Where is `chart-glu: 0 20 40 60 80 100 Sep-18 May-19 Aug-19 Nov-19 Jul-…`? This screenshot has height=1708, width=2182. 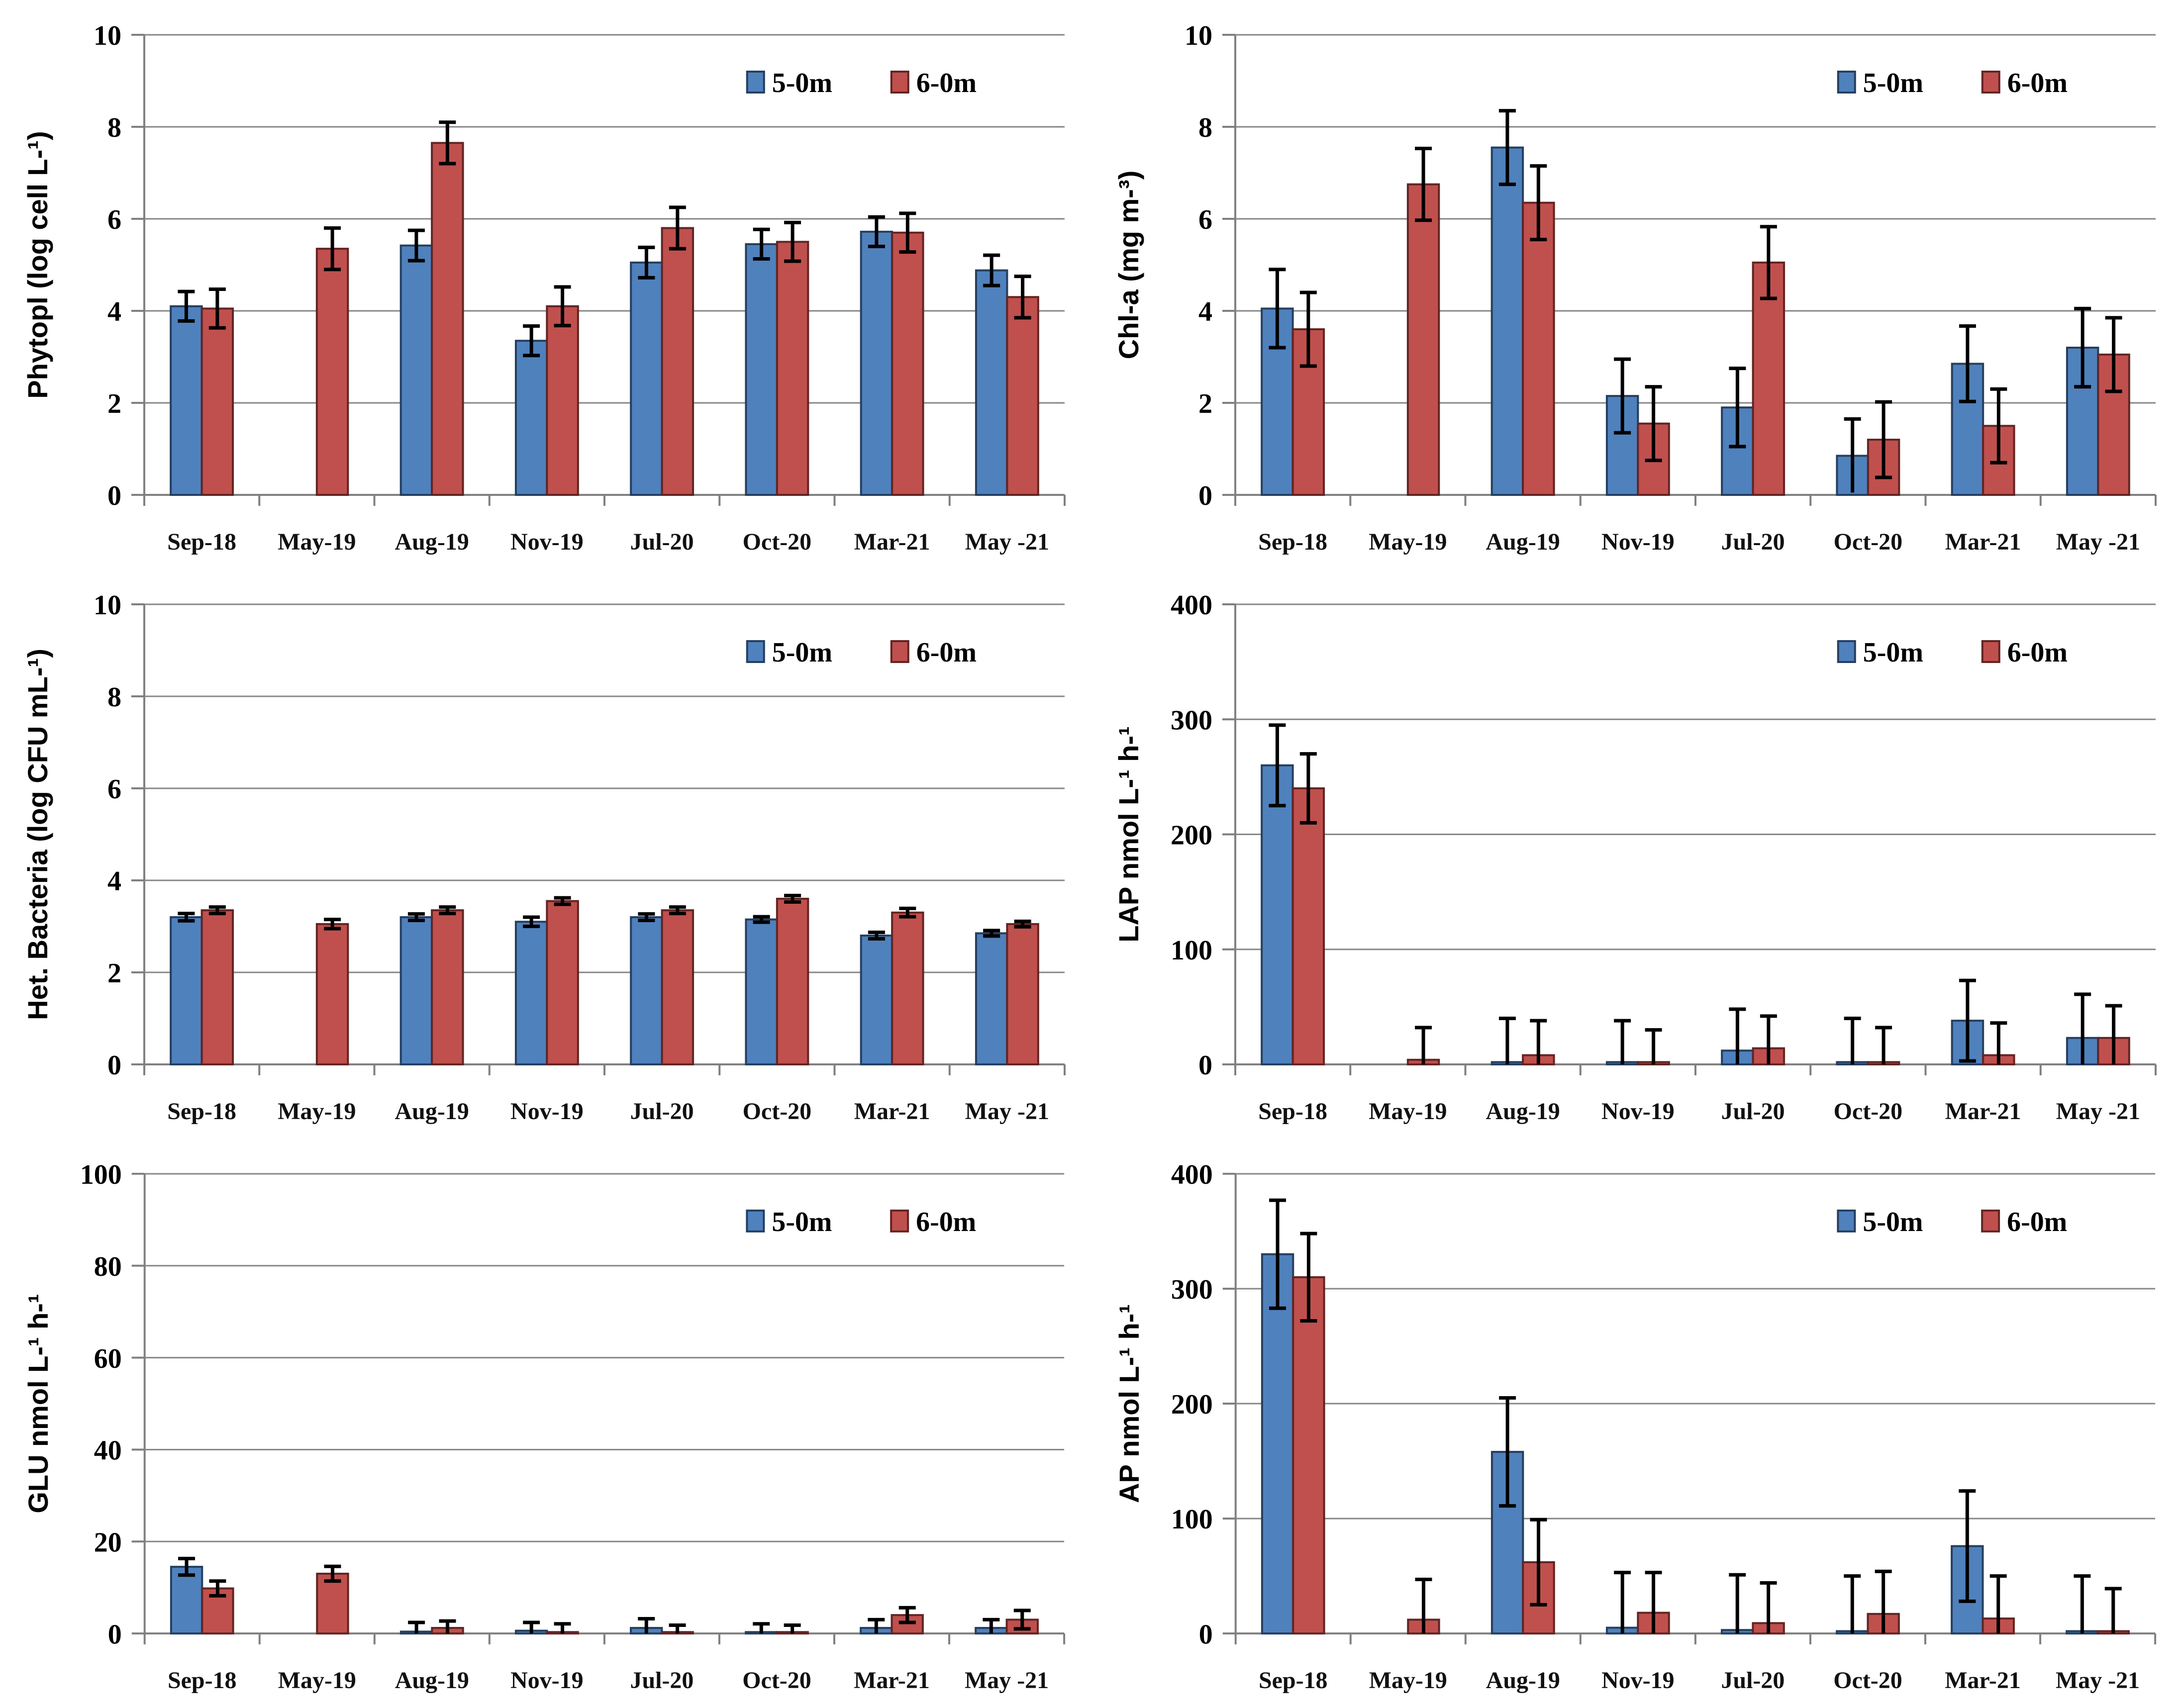
chart-glu: 0 20 40 60 80 100 Sep-18 May-19 Aug-19 Nov-19 Jul-… is located at coordinates (544, 1426).